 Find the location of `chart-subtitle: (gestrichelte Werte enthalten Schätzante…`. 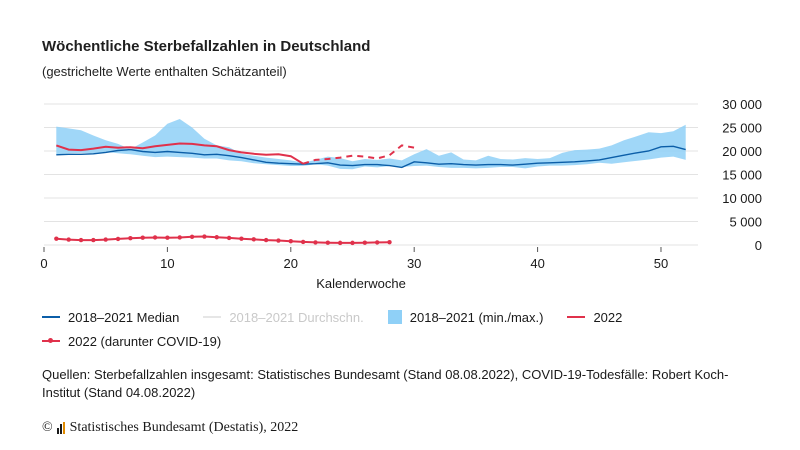

chart-subtitle: (gestrichelte Werte enthalten Schätzante… is located at coordinates (164, 71).